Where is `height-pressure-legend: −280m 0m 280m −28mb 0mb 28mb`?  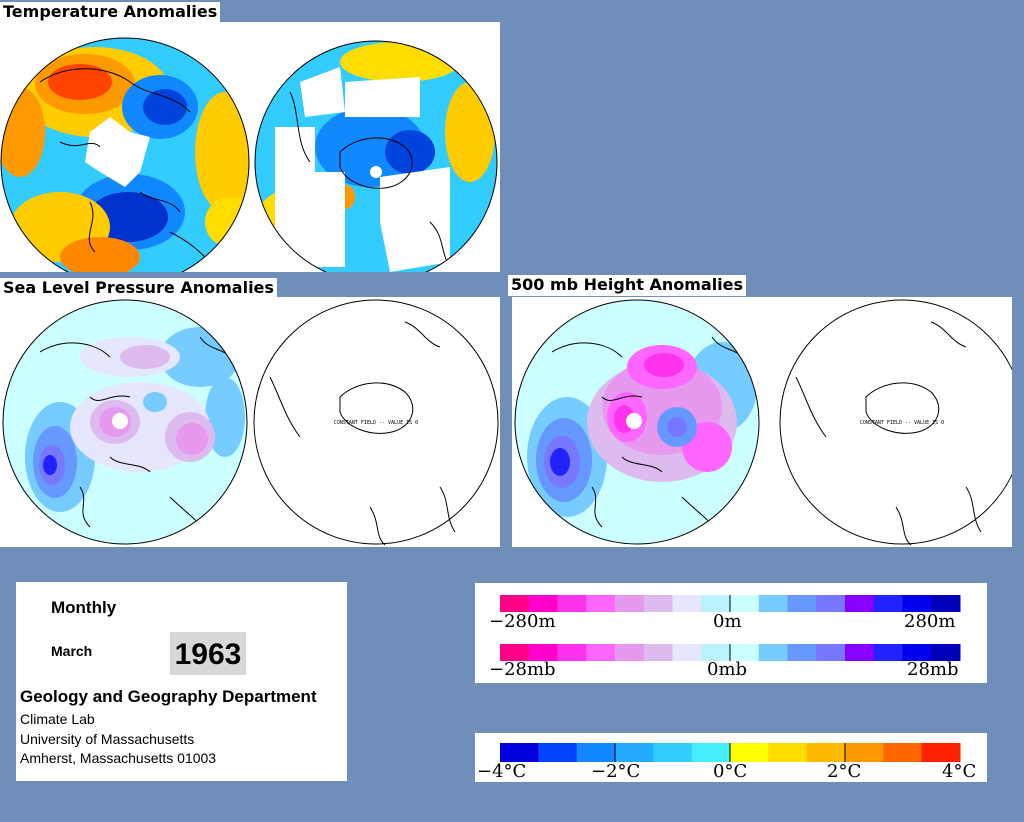 height-pressure-legend: −280m 0m 280m −28mb 0mb 28mb is located at coordinates (731, 633).